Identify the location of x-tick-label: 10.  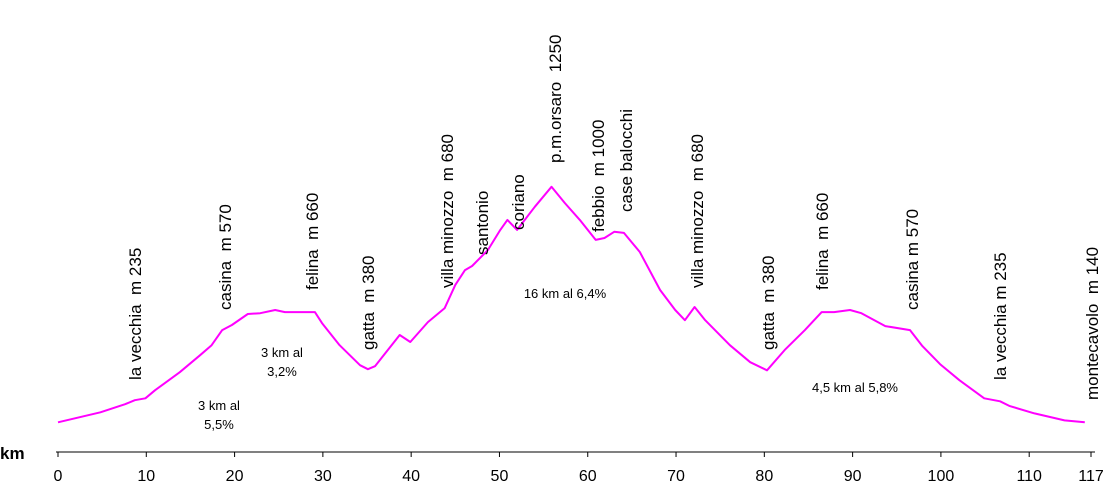
(146, 476).